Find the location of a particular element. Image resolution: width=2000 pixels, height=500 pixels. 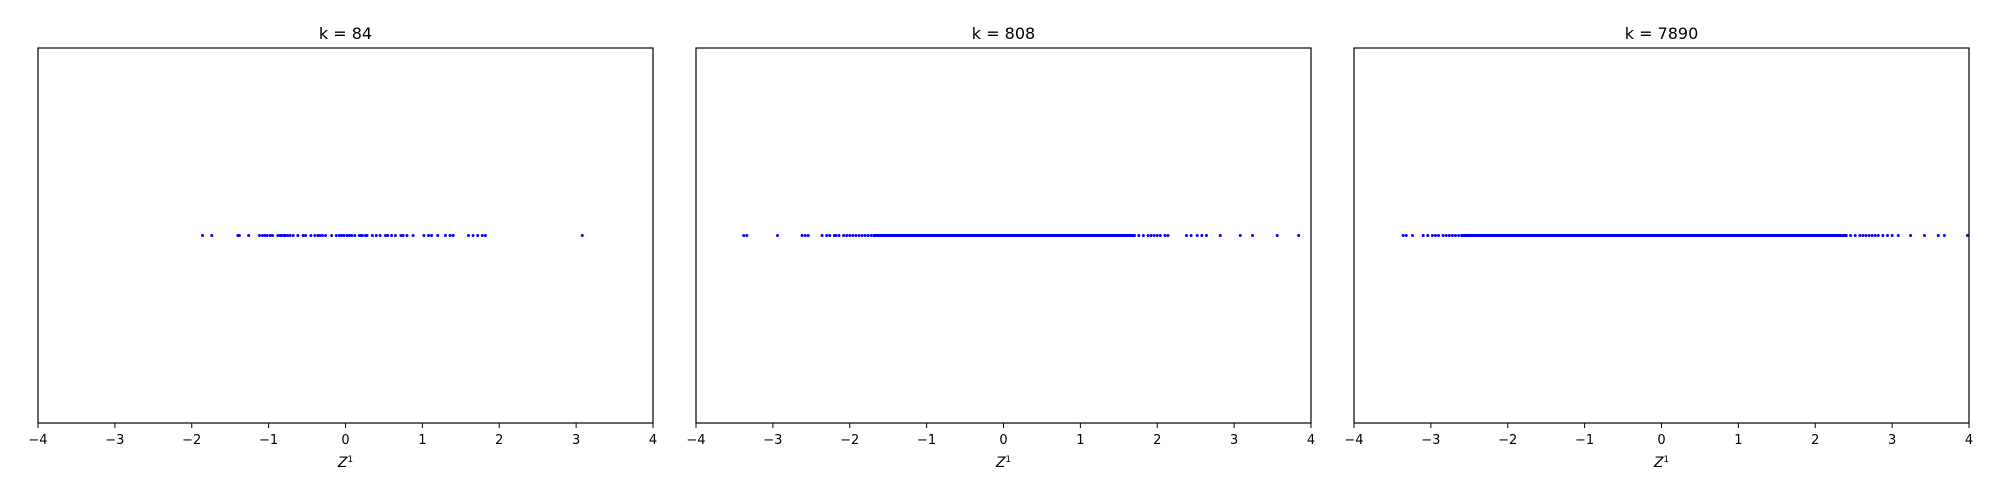

x-axis-label: Z1 is located at coordinates (345, 463).